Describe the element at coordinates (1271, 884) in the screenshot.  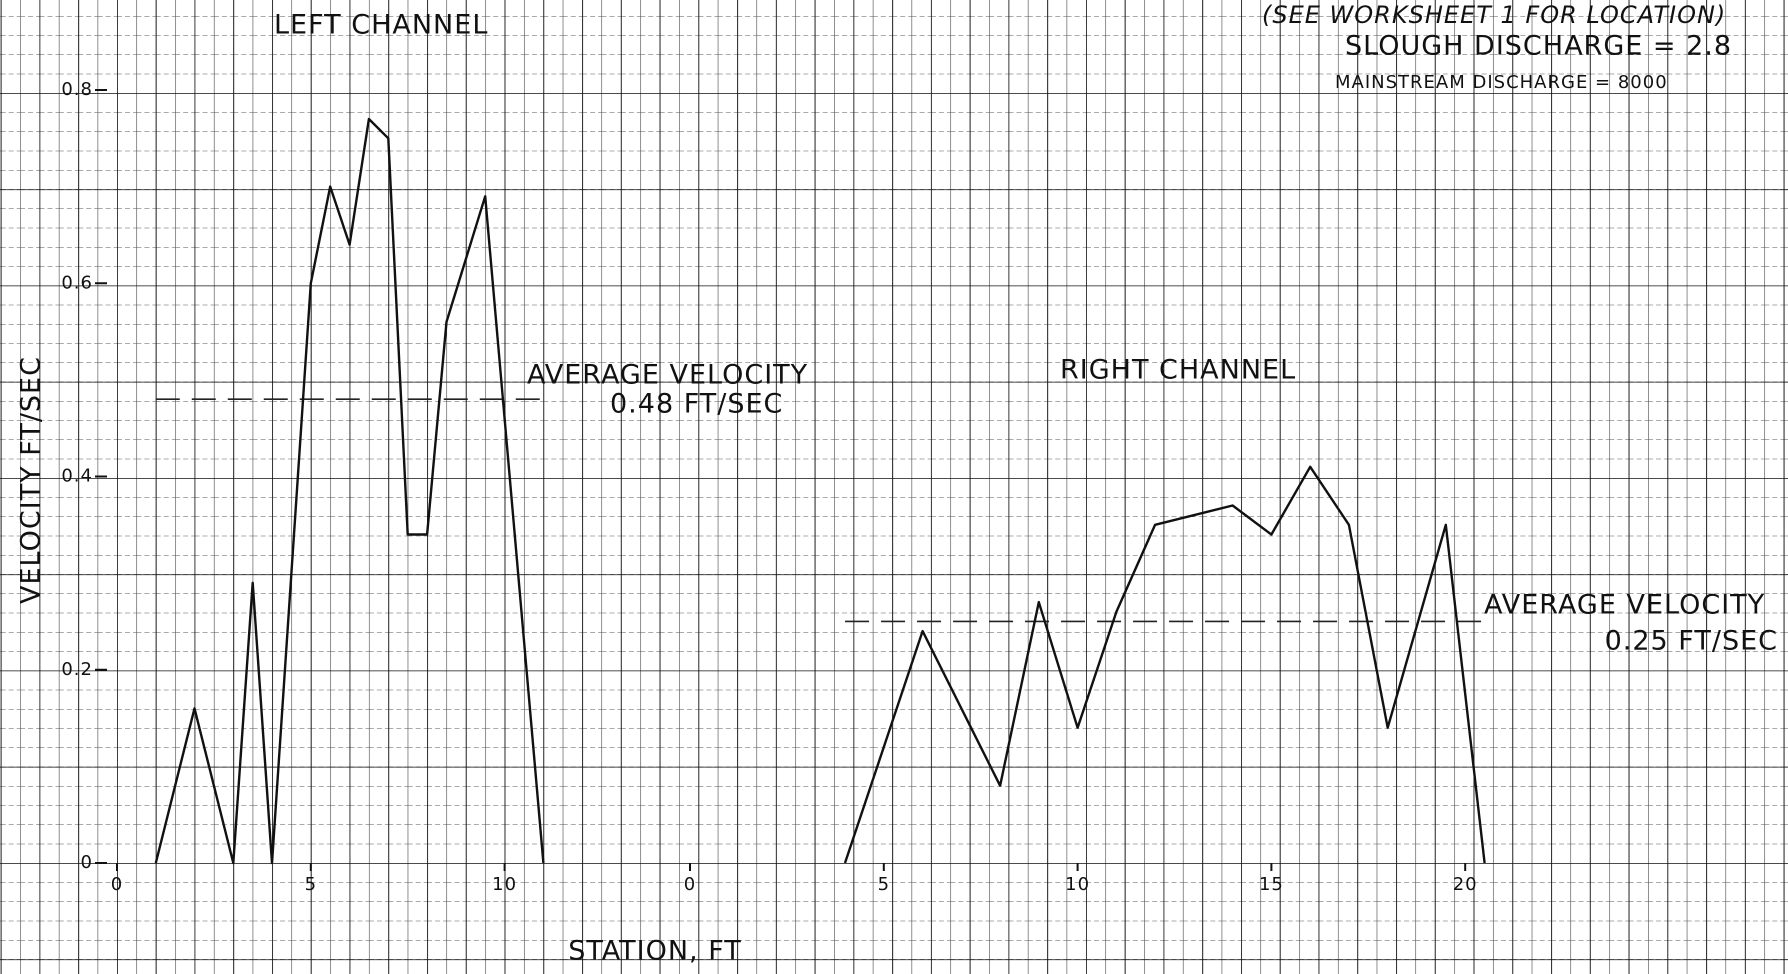
I see `x-tick-label: 15` at that location.